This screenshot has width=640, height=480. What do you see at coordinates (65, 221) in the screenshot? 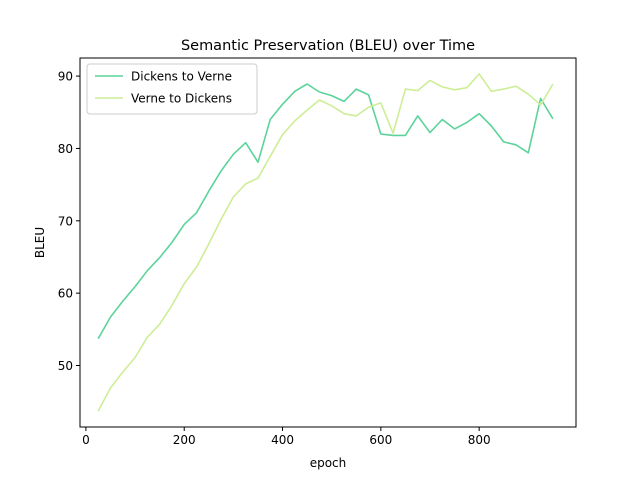
I see `y-tick-label: 70` at bounding box center [65, 221].